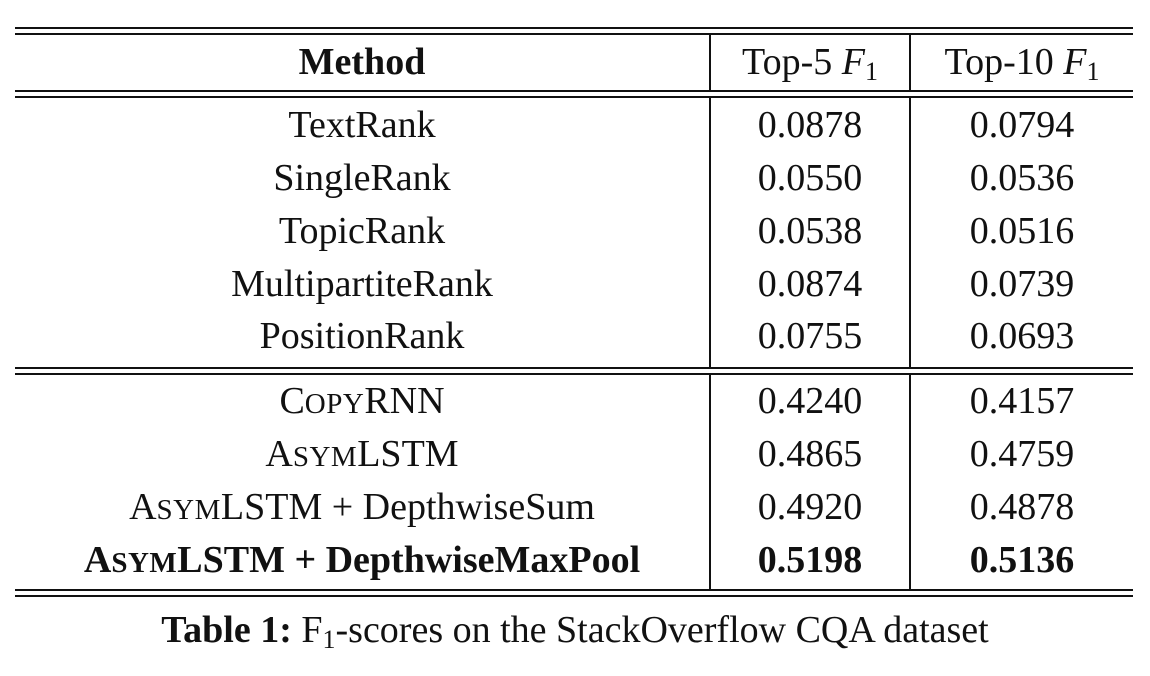  What do you see at coordinates (362, 62) in the screenshot?
I see `header-method: Method` at bounding box center [362, 62].